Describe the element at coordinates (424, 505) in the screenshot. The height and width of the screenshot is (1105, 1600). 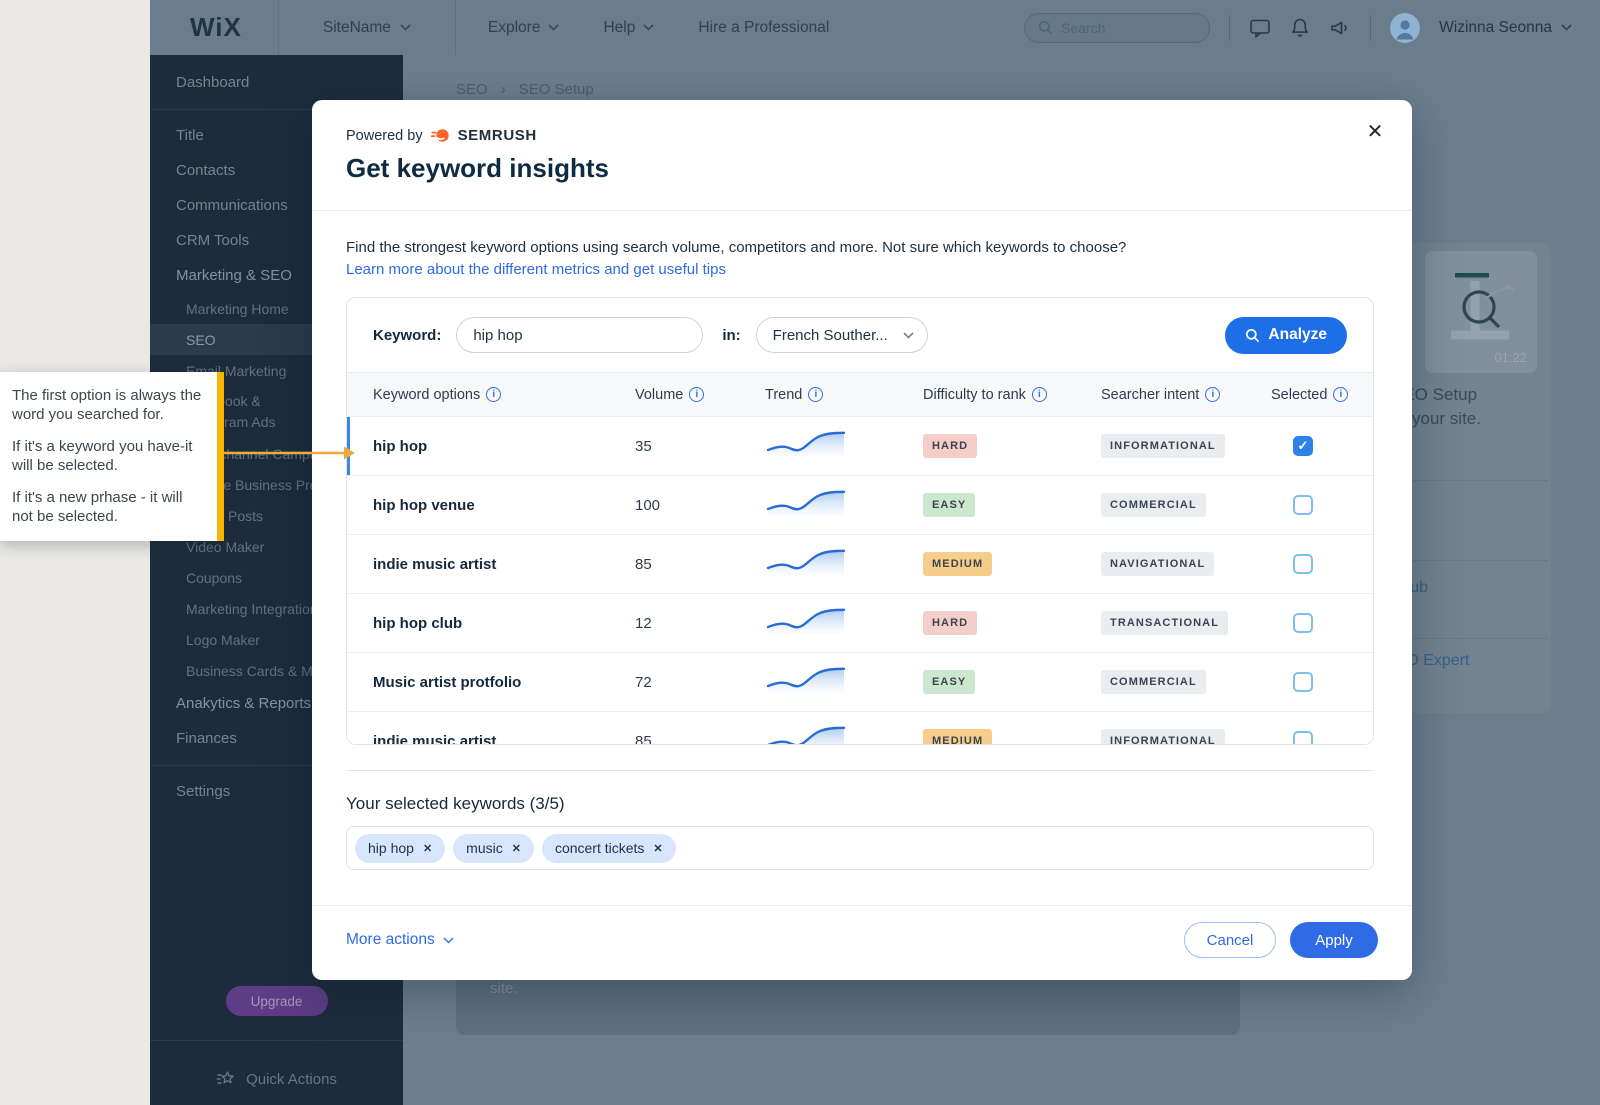
I see `keyword-cell: hip hop venue` at that location.